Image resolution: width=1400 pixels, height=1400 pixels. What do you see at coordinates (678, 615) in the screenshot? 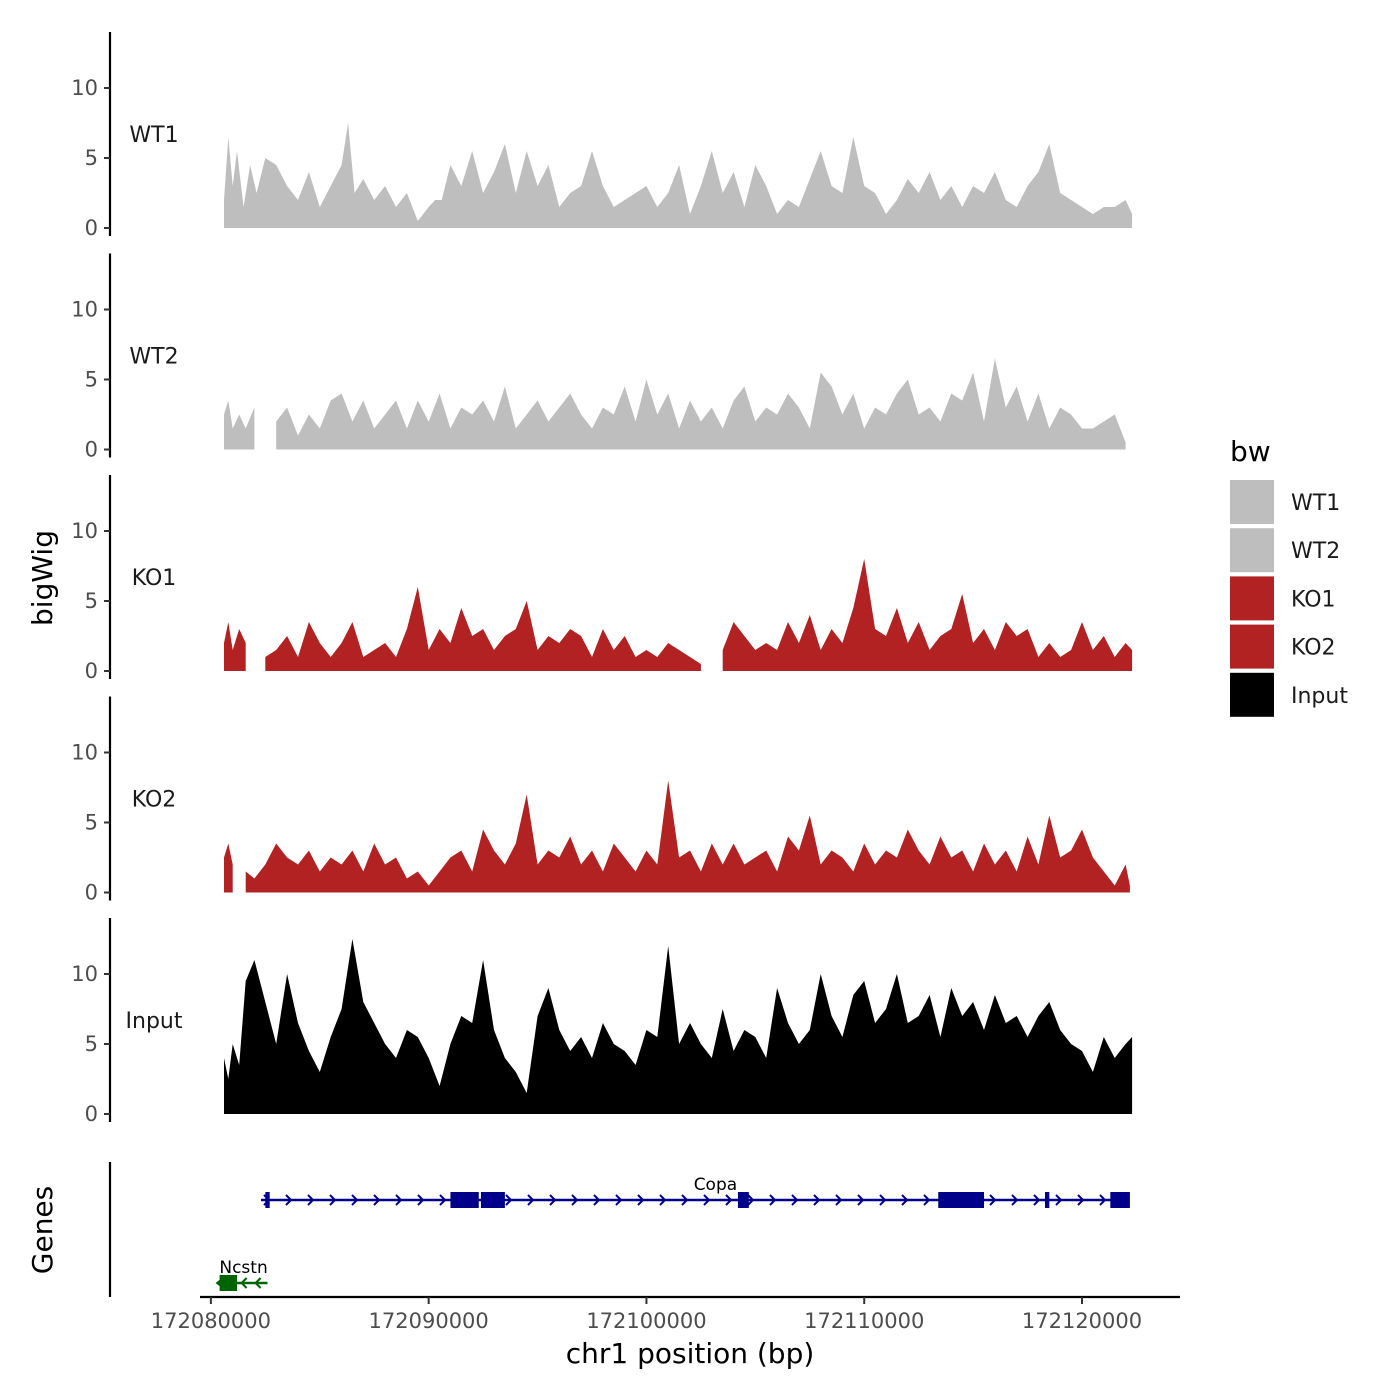
I see `coverage-area-ko1` at bounding box center [678, 615].